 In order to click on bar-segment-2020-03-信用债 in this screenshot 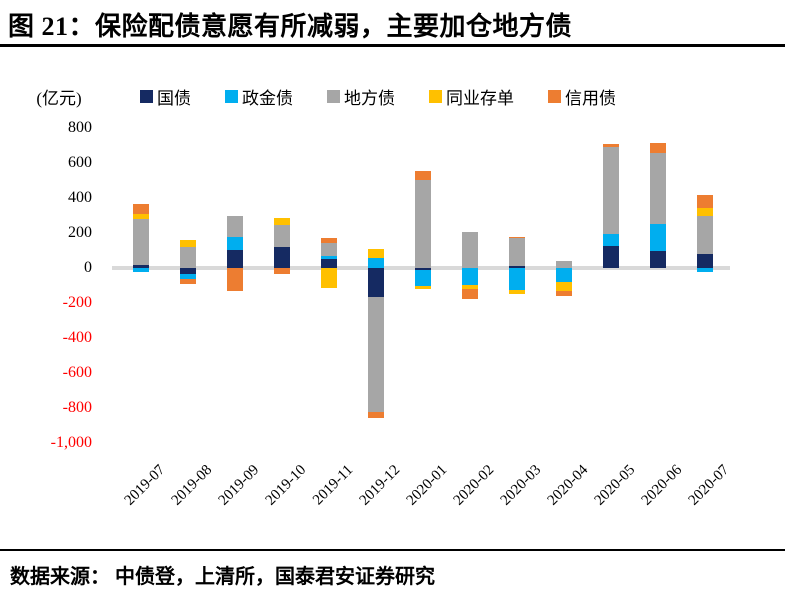, I will do `click(516, 238)`.